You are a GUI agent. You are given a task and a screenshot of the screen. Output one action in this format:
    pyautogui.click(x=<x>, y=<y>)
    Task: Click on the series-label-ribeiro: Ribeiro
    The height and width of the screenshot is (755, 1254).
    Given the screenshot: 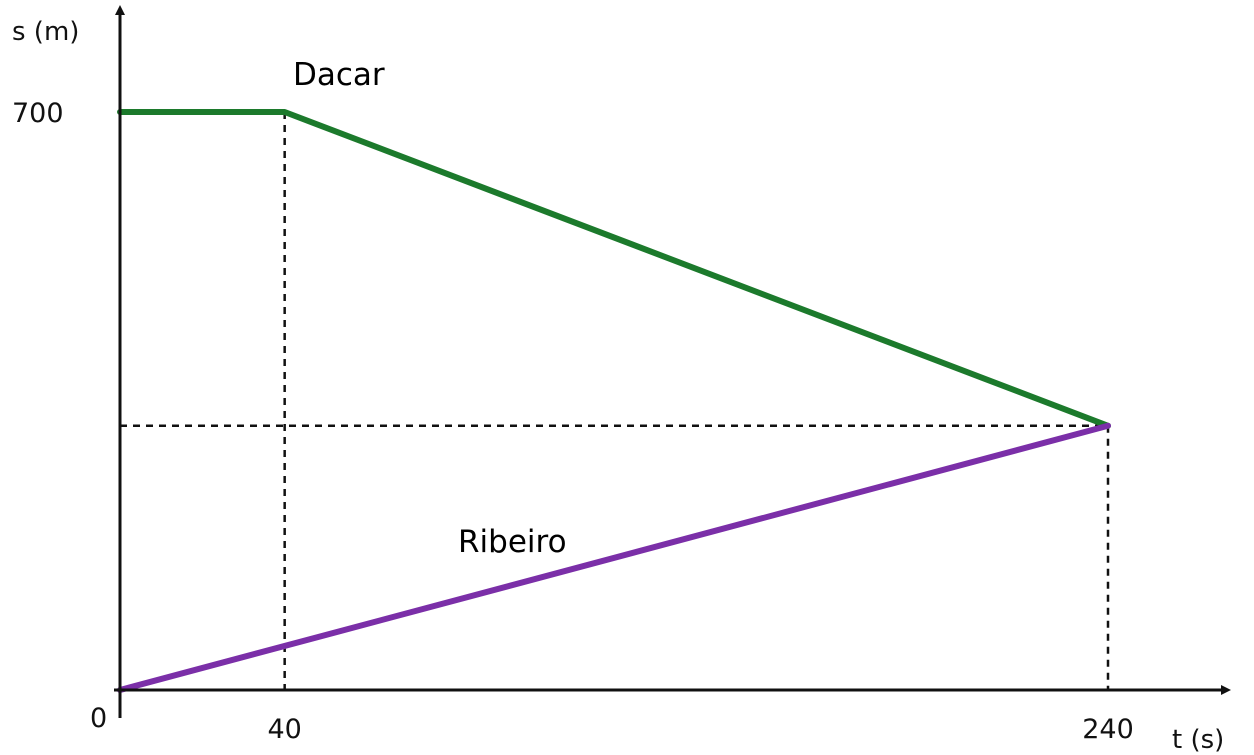 What is the action you would take?
    pyautogui.click(x=512, y=542)
    